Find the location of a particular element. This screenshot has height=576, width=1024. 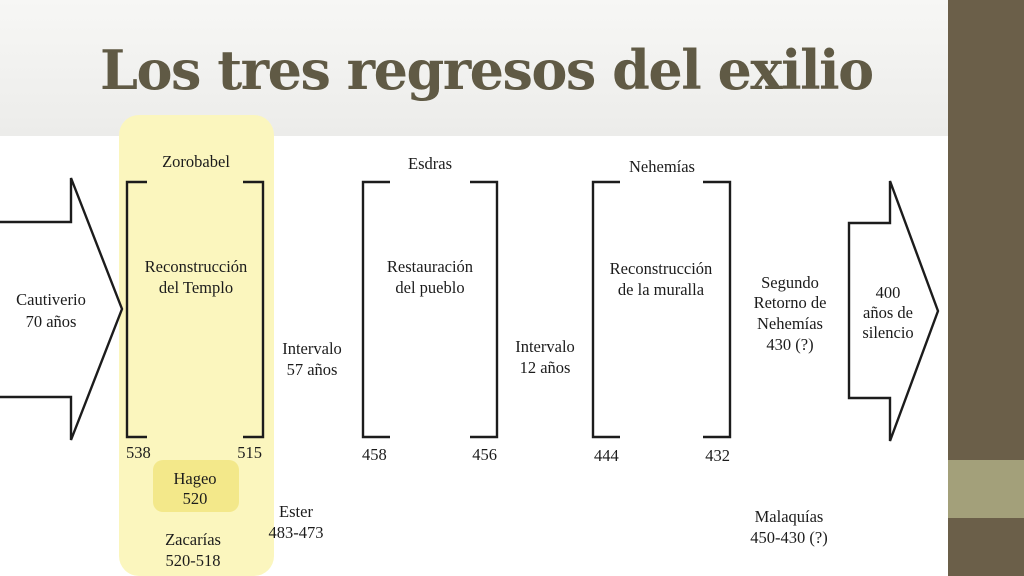

date-444: 444 is located at coordinates (606, 455).